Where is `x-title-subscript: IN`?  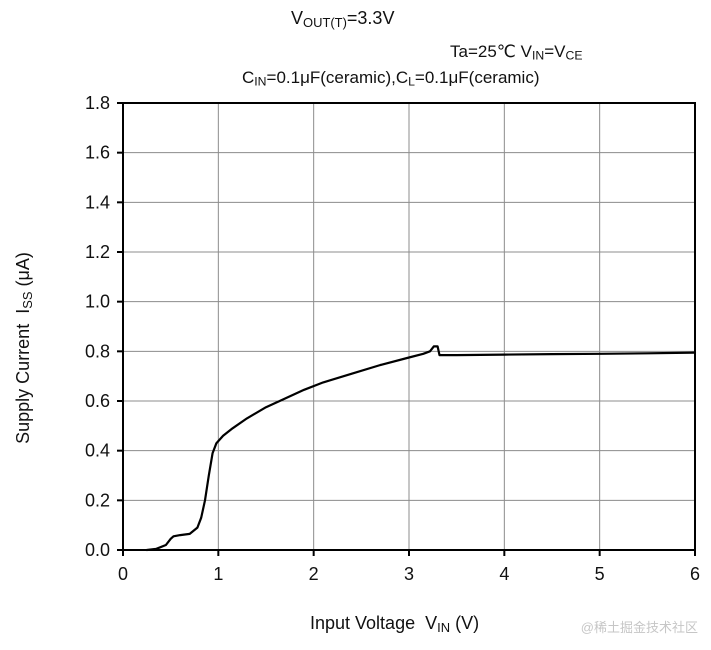 x-title-subscript: IN is located at coordinates (444, 627).